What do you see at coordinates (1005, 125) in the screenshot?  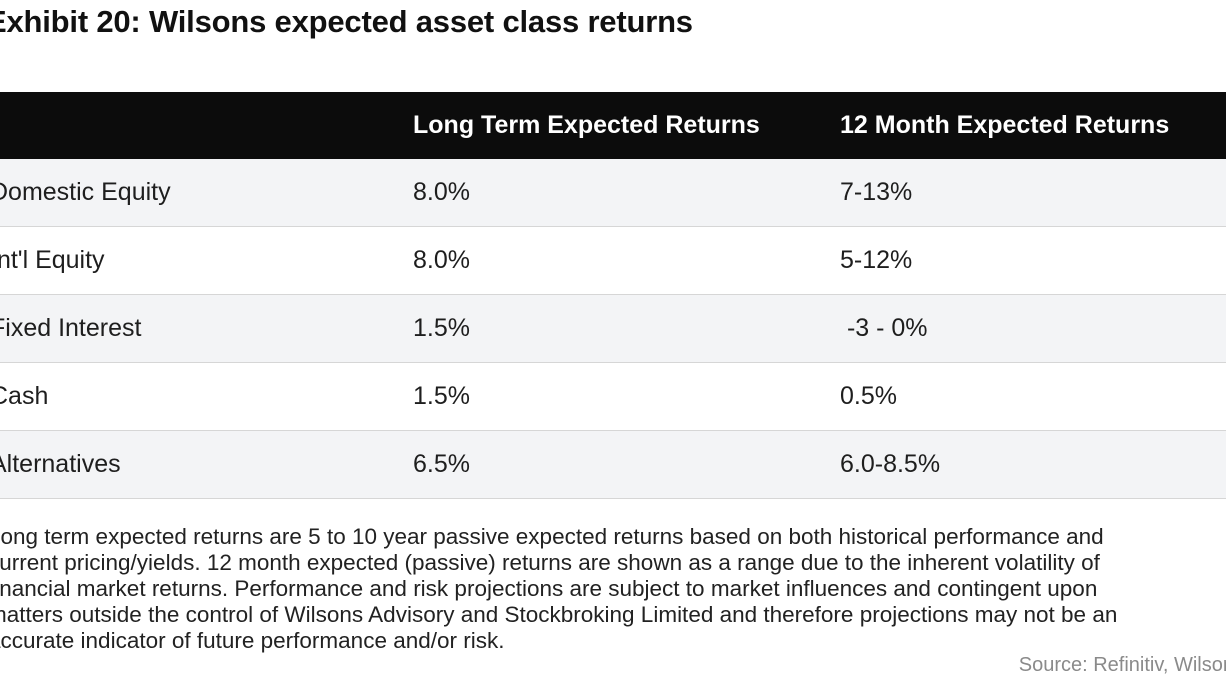 I see `header-12-month: 12 Month Expected Returns` at bounding box center [1005, 125].